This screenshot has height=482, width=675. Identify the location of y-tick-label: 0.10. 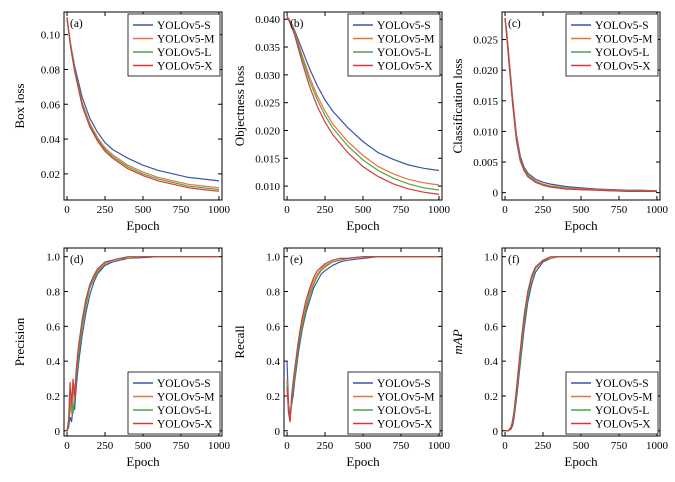
(51, 36).